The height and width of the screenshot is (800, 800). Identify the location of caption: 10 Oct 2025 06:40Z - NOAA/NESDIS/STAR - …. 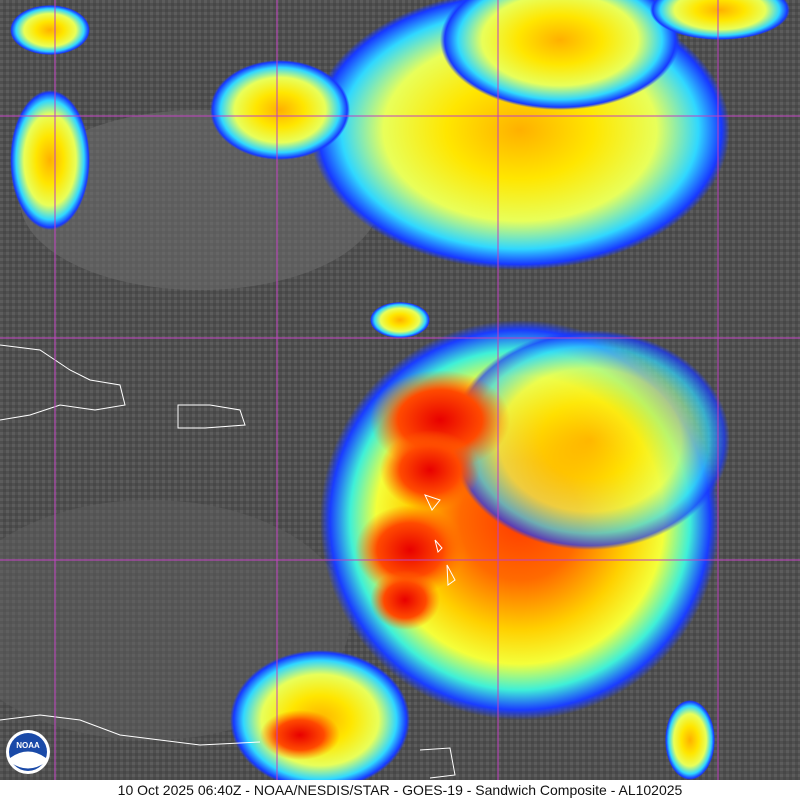
(400, 790).